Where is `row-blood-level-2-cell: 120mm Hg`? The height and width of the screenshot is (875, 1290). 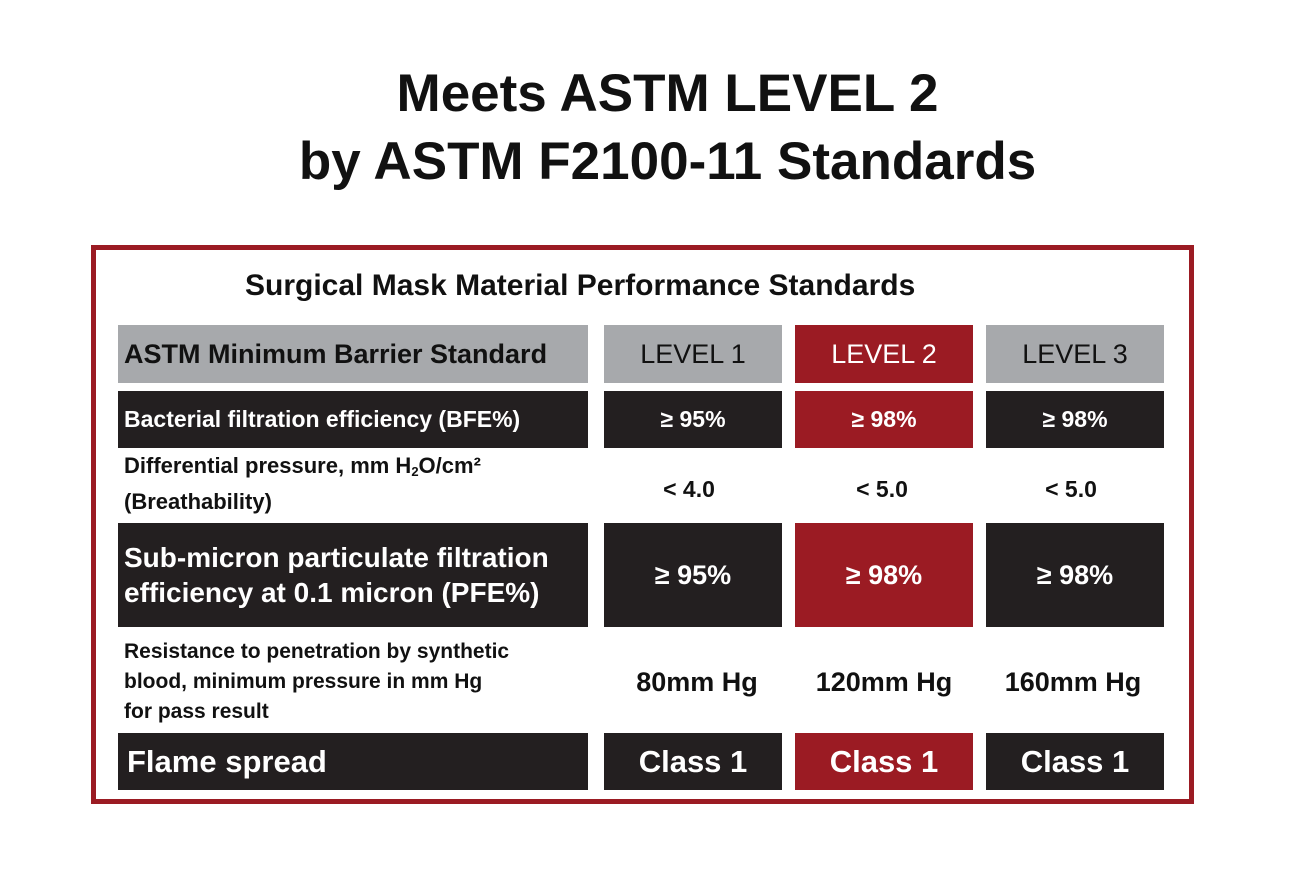
row-blood-level-2-cell: 120mm Hg is located at coordinates (884, 682).